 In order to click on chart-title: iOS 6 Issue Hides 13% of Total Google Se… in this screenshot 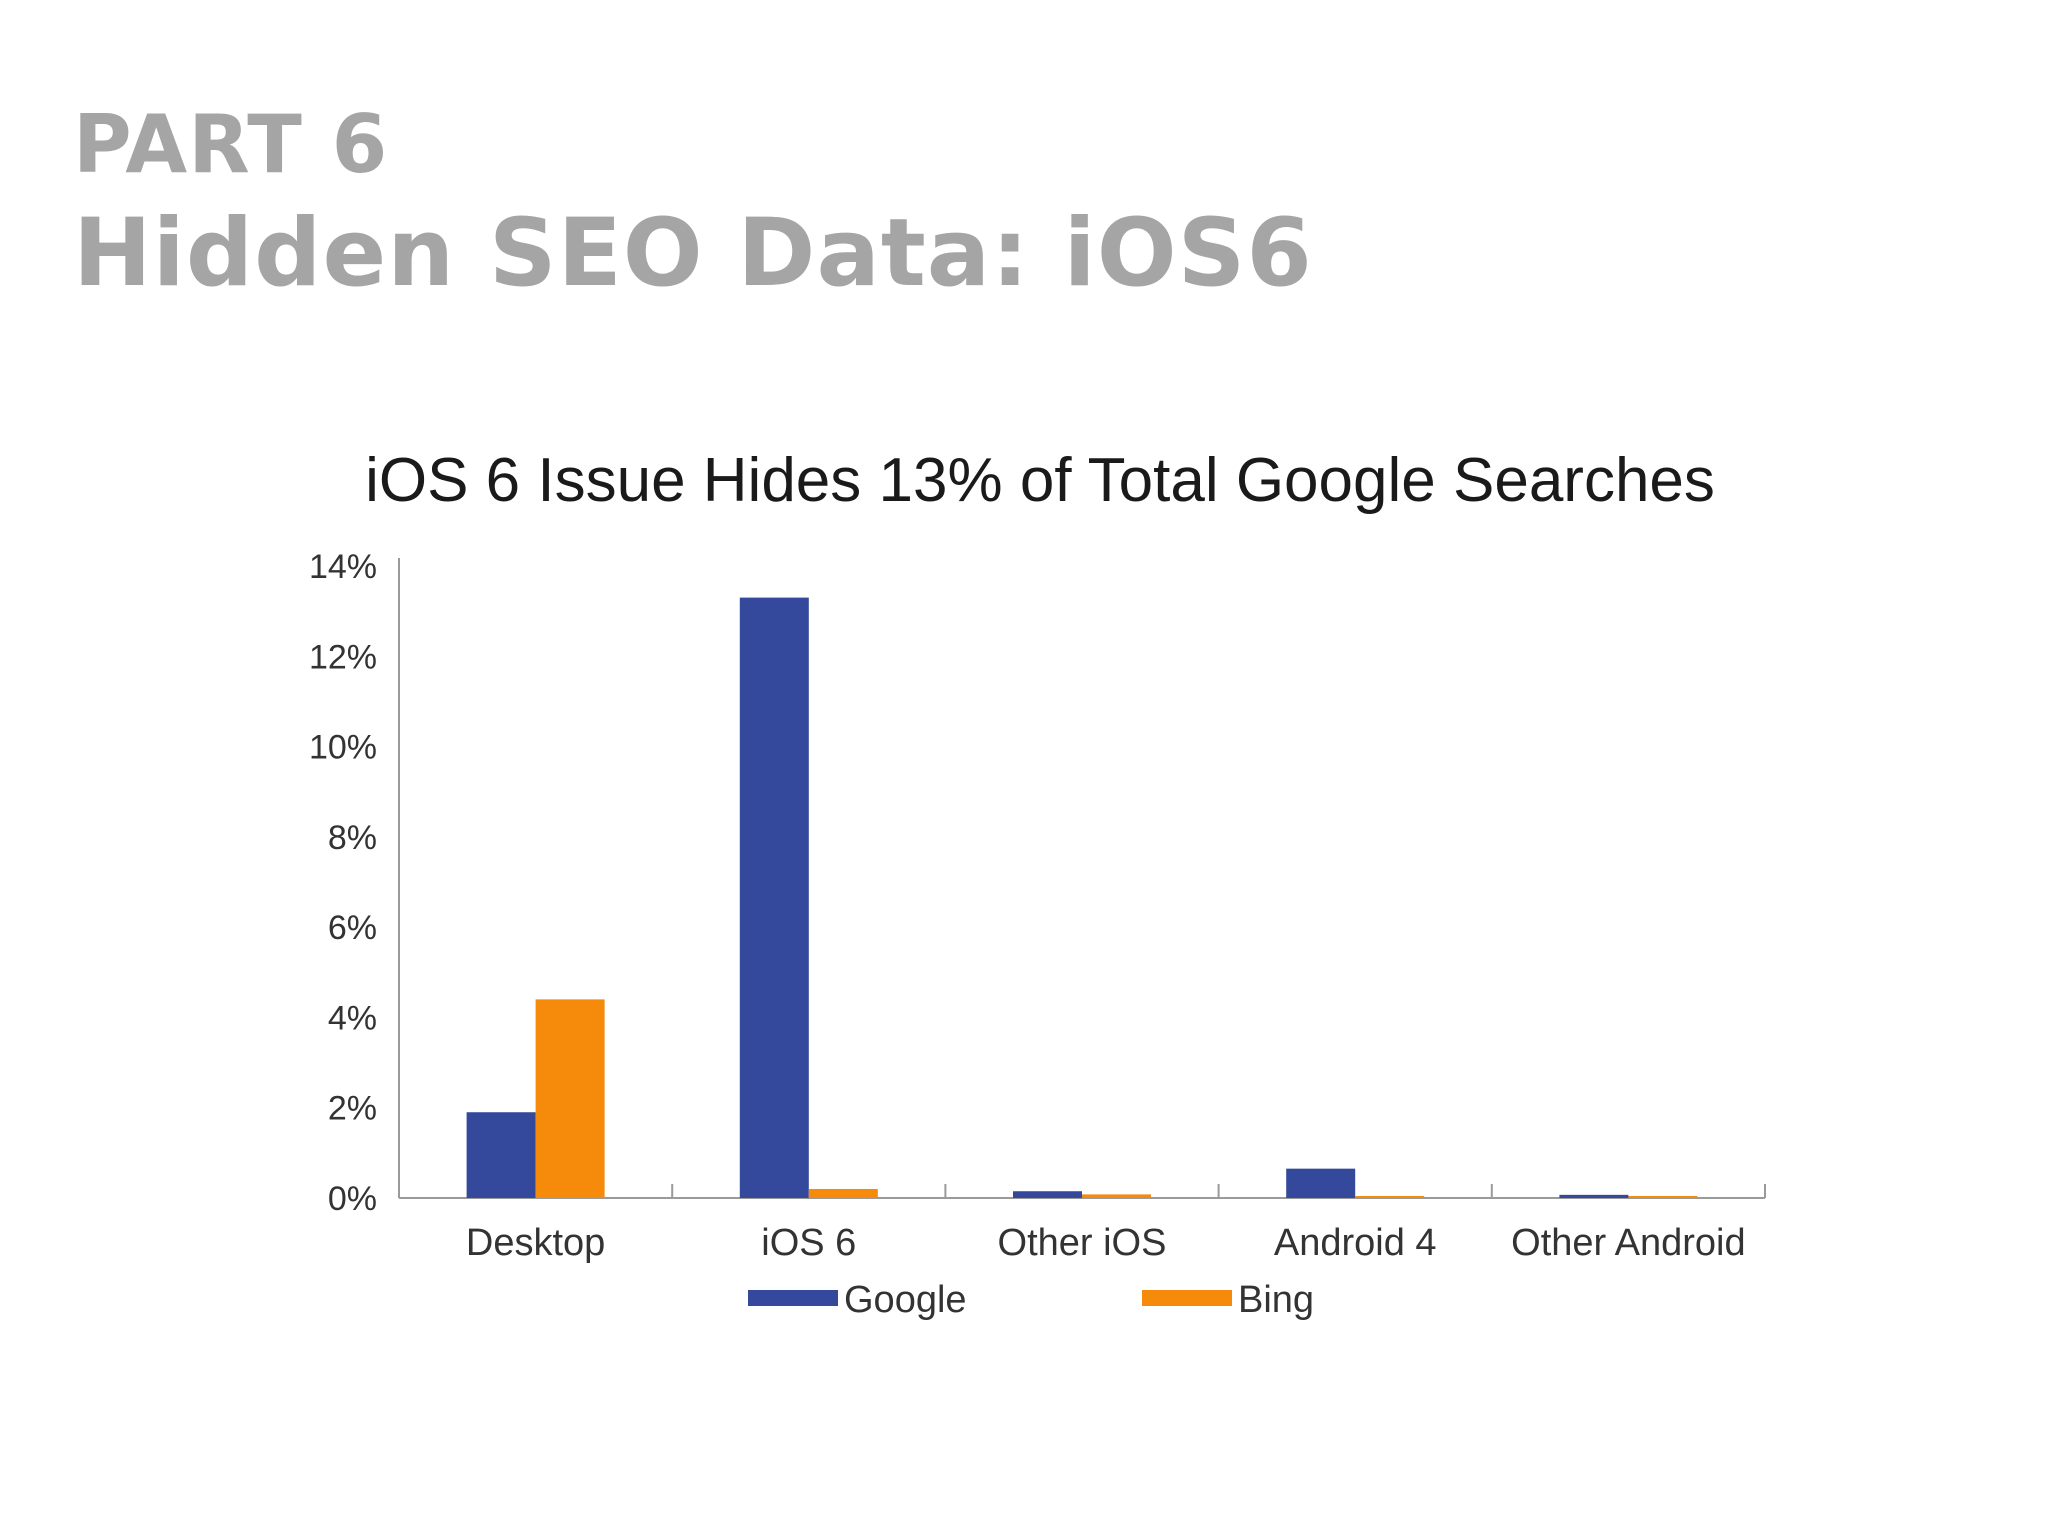, I will do `click(1040, 480)`.